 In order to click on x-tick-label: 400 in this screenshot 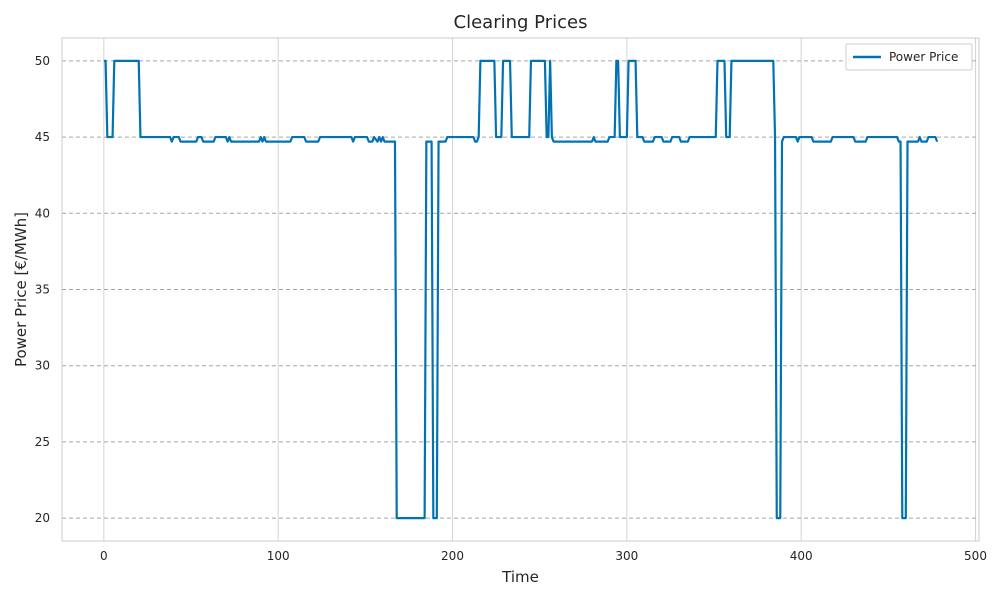, I will do `click(801, 556)`.